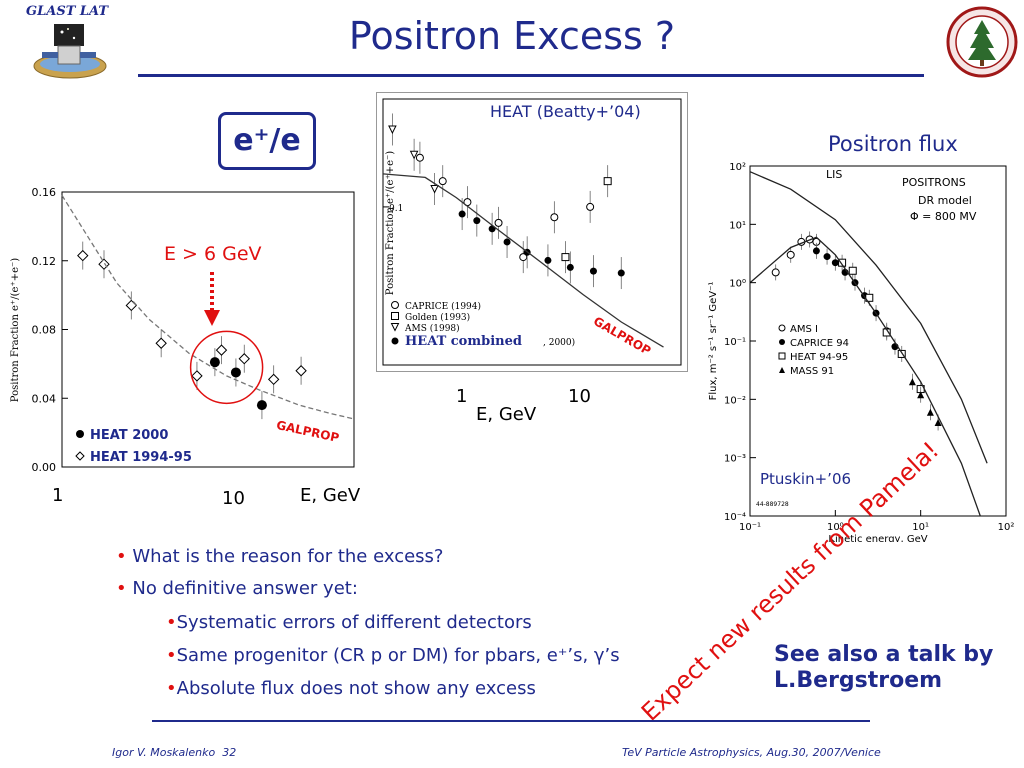 The height and width of the screenshot is (768, 1024). Describe the element at coordinates (432, 328) in the screenshot. I see `legend-label: AMS (1998)` at that location.